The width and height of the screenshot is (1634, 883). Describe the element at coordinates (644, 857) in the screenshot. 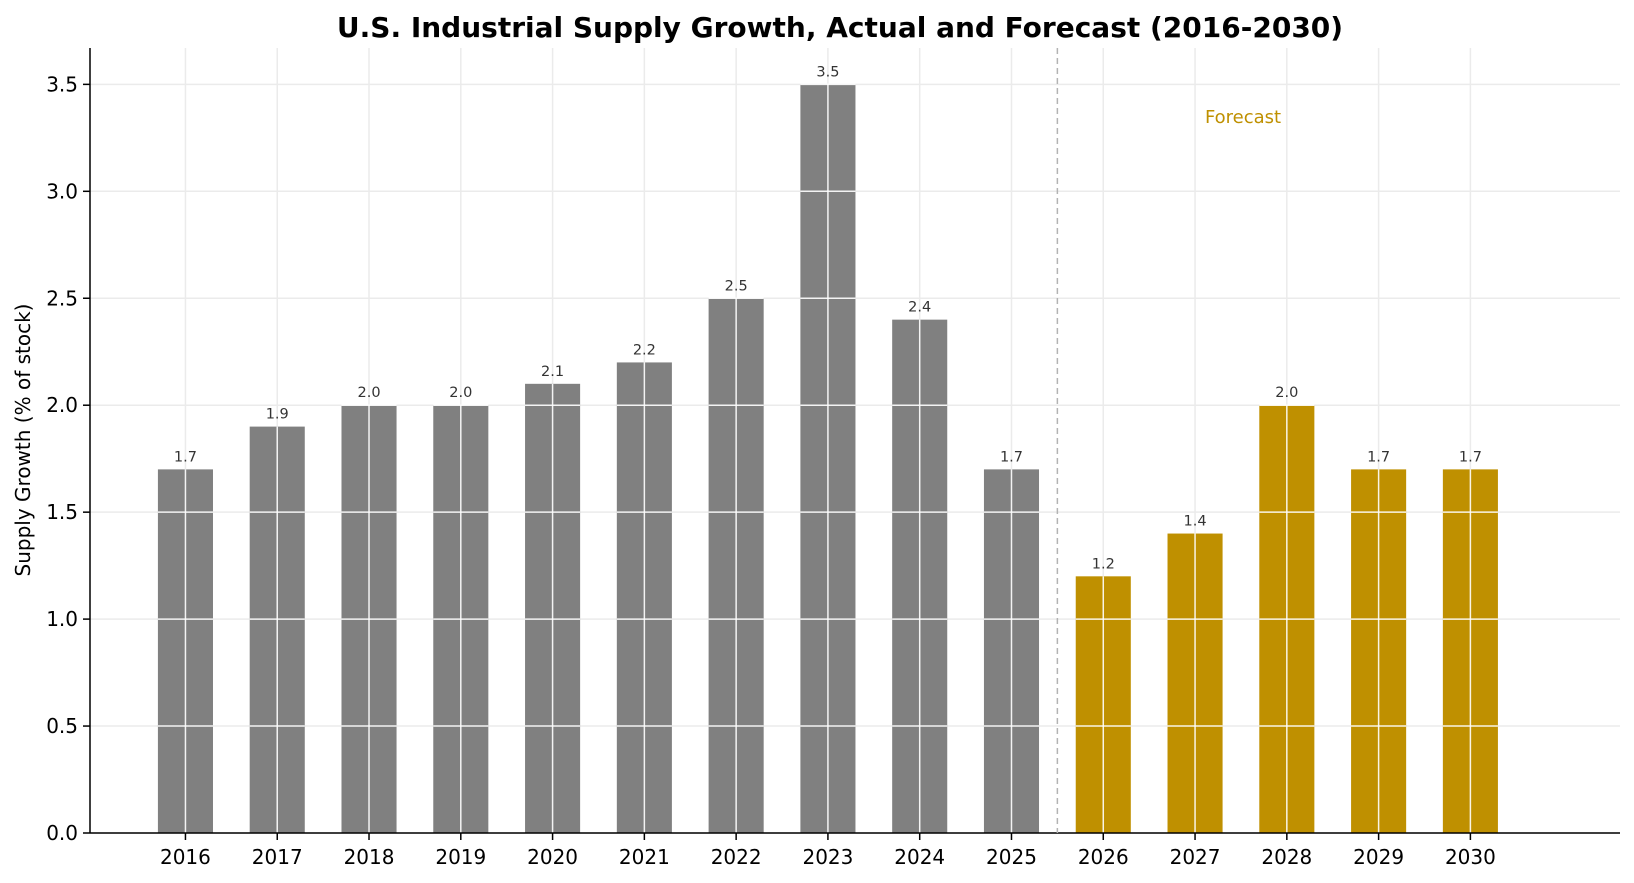

I see `x-tick-label: 2021` at that location.